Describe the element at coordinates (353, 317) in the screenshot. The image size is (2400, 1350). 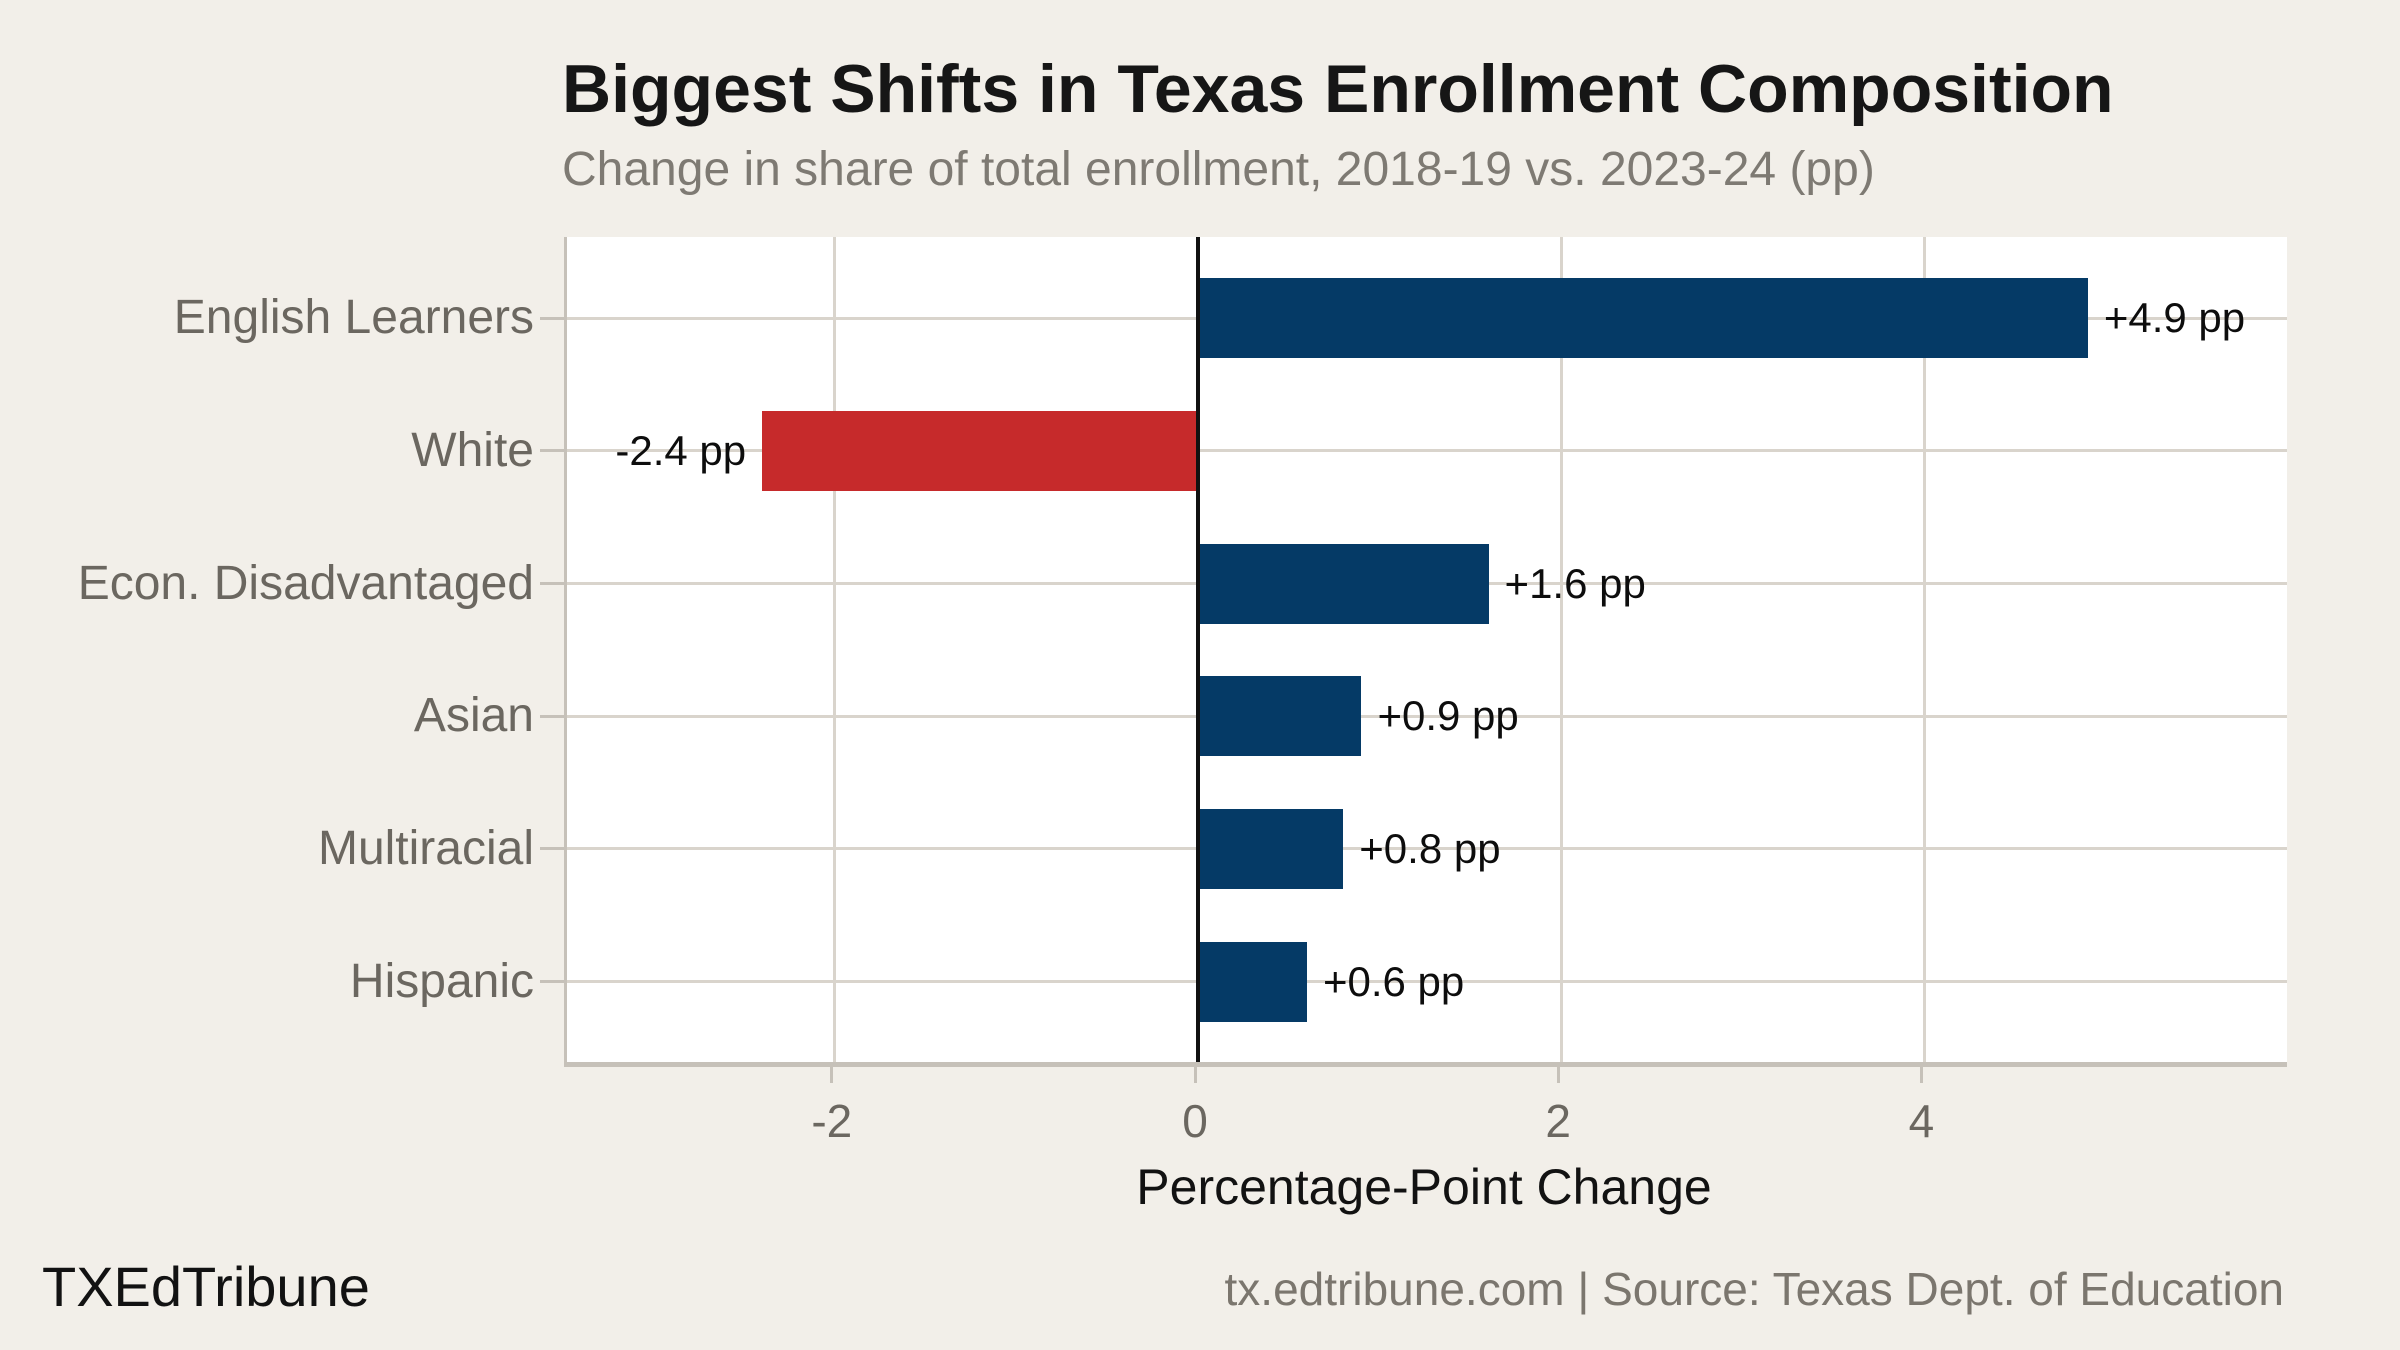
I see `category-label: English Learners` at that location.